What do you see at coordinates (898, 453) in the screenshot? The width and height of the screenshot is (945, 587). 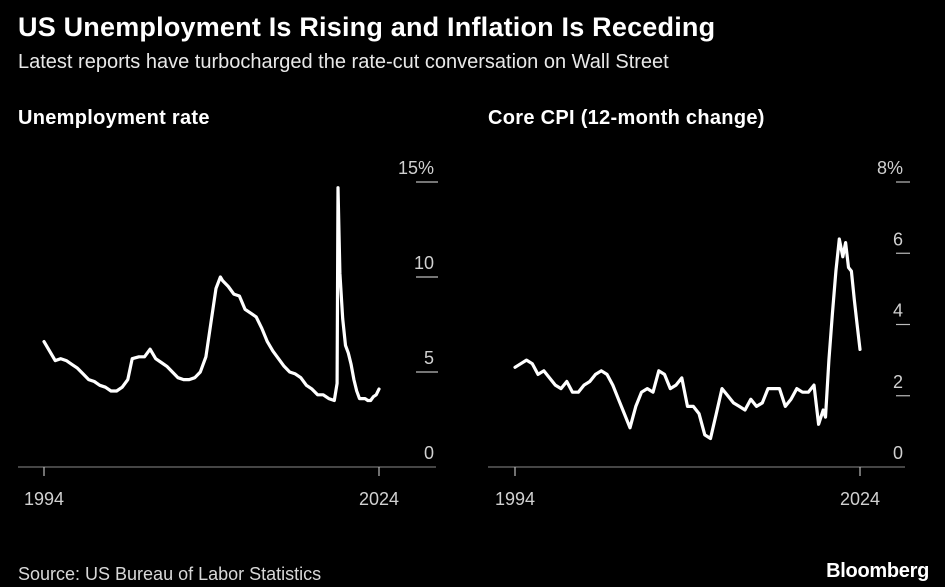 I see `cpi-y-tick-label: 0` at bounding box center [898, 453].